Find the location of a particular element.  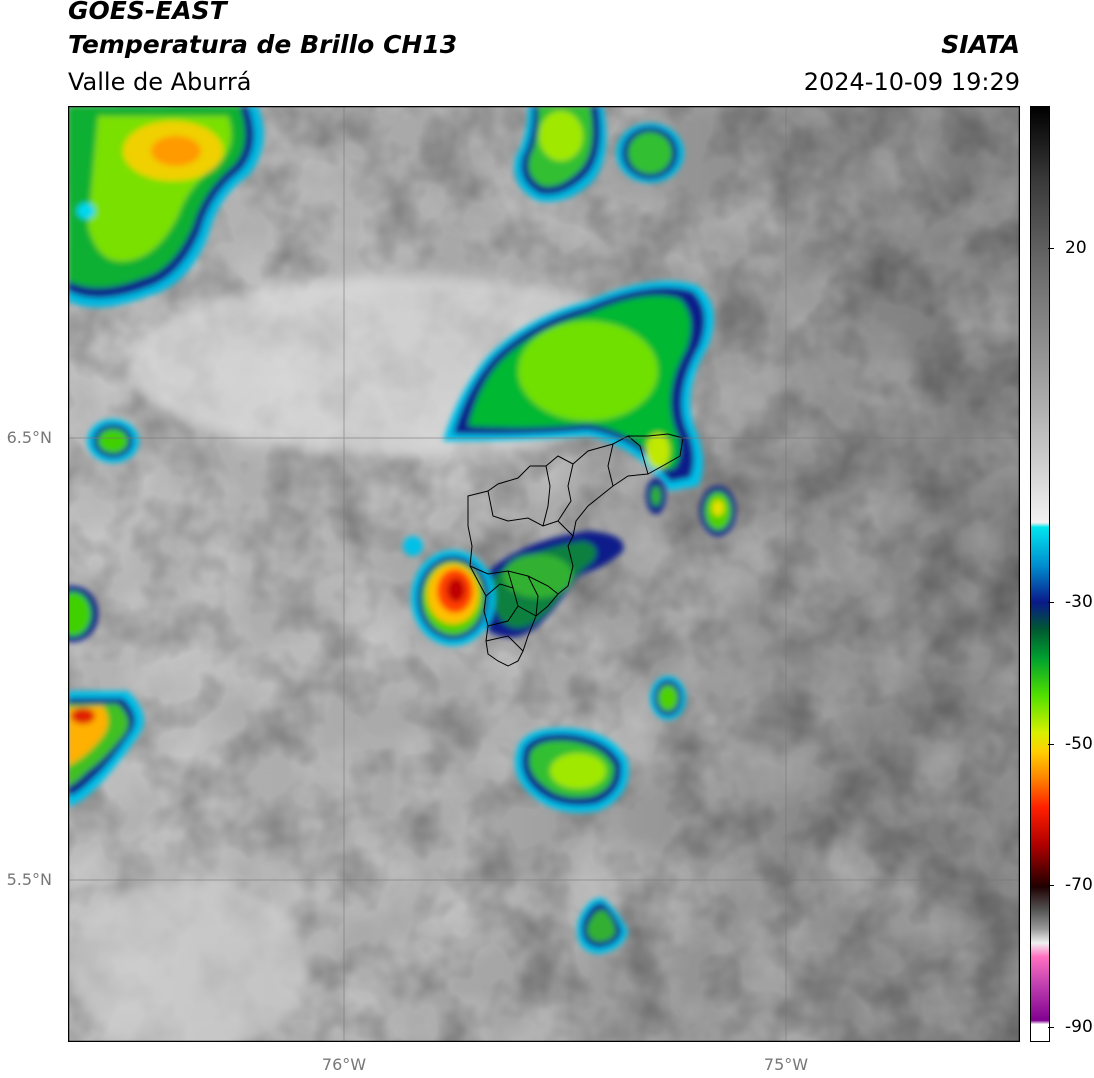

lat-label: 6.5°N is located at coordinates (29, 437).